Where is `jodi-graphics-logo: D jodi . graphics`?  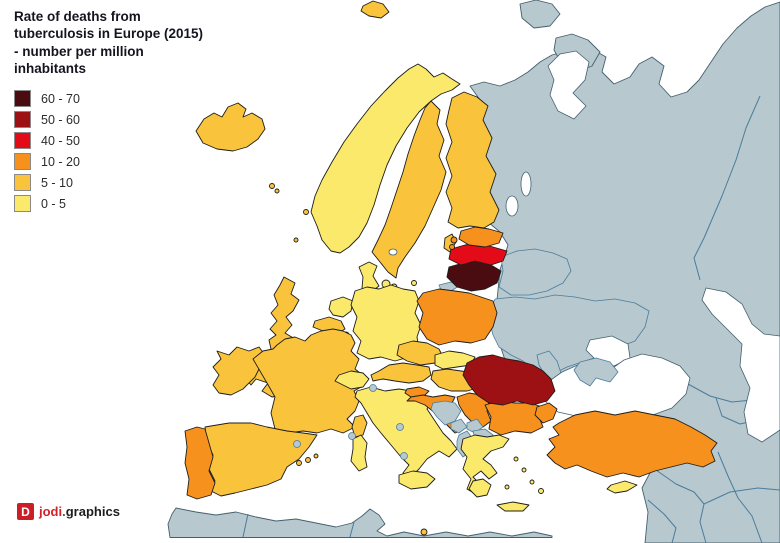 jodi-graphics-logo: D jodi . graphics is located at coordinates (68, 511).